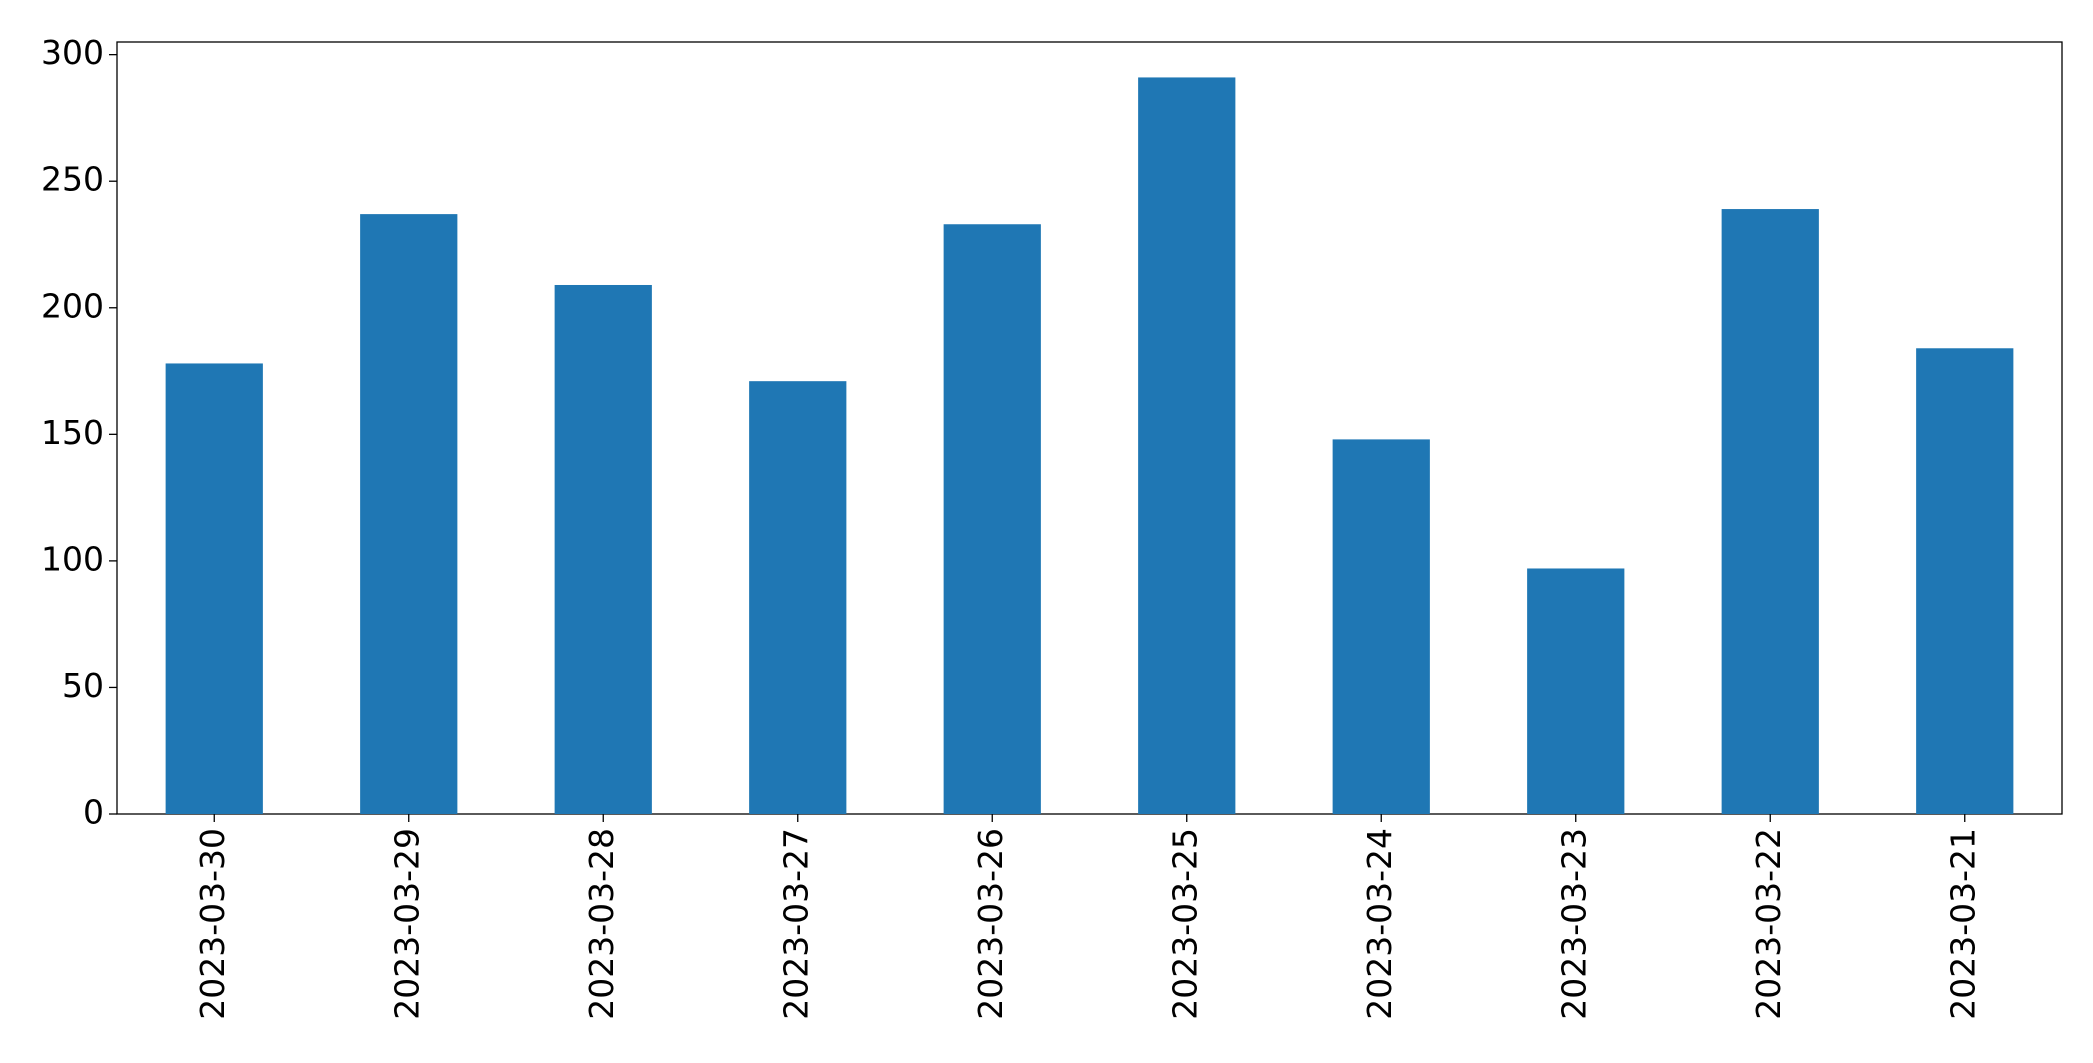 This screenshot has width=2093, height=1063. Describe the element at coordinates (72, 305) in the screenshot. I see `y-tick-label: 200` at that location.